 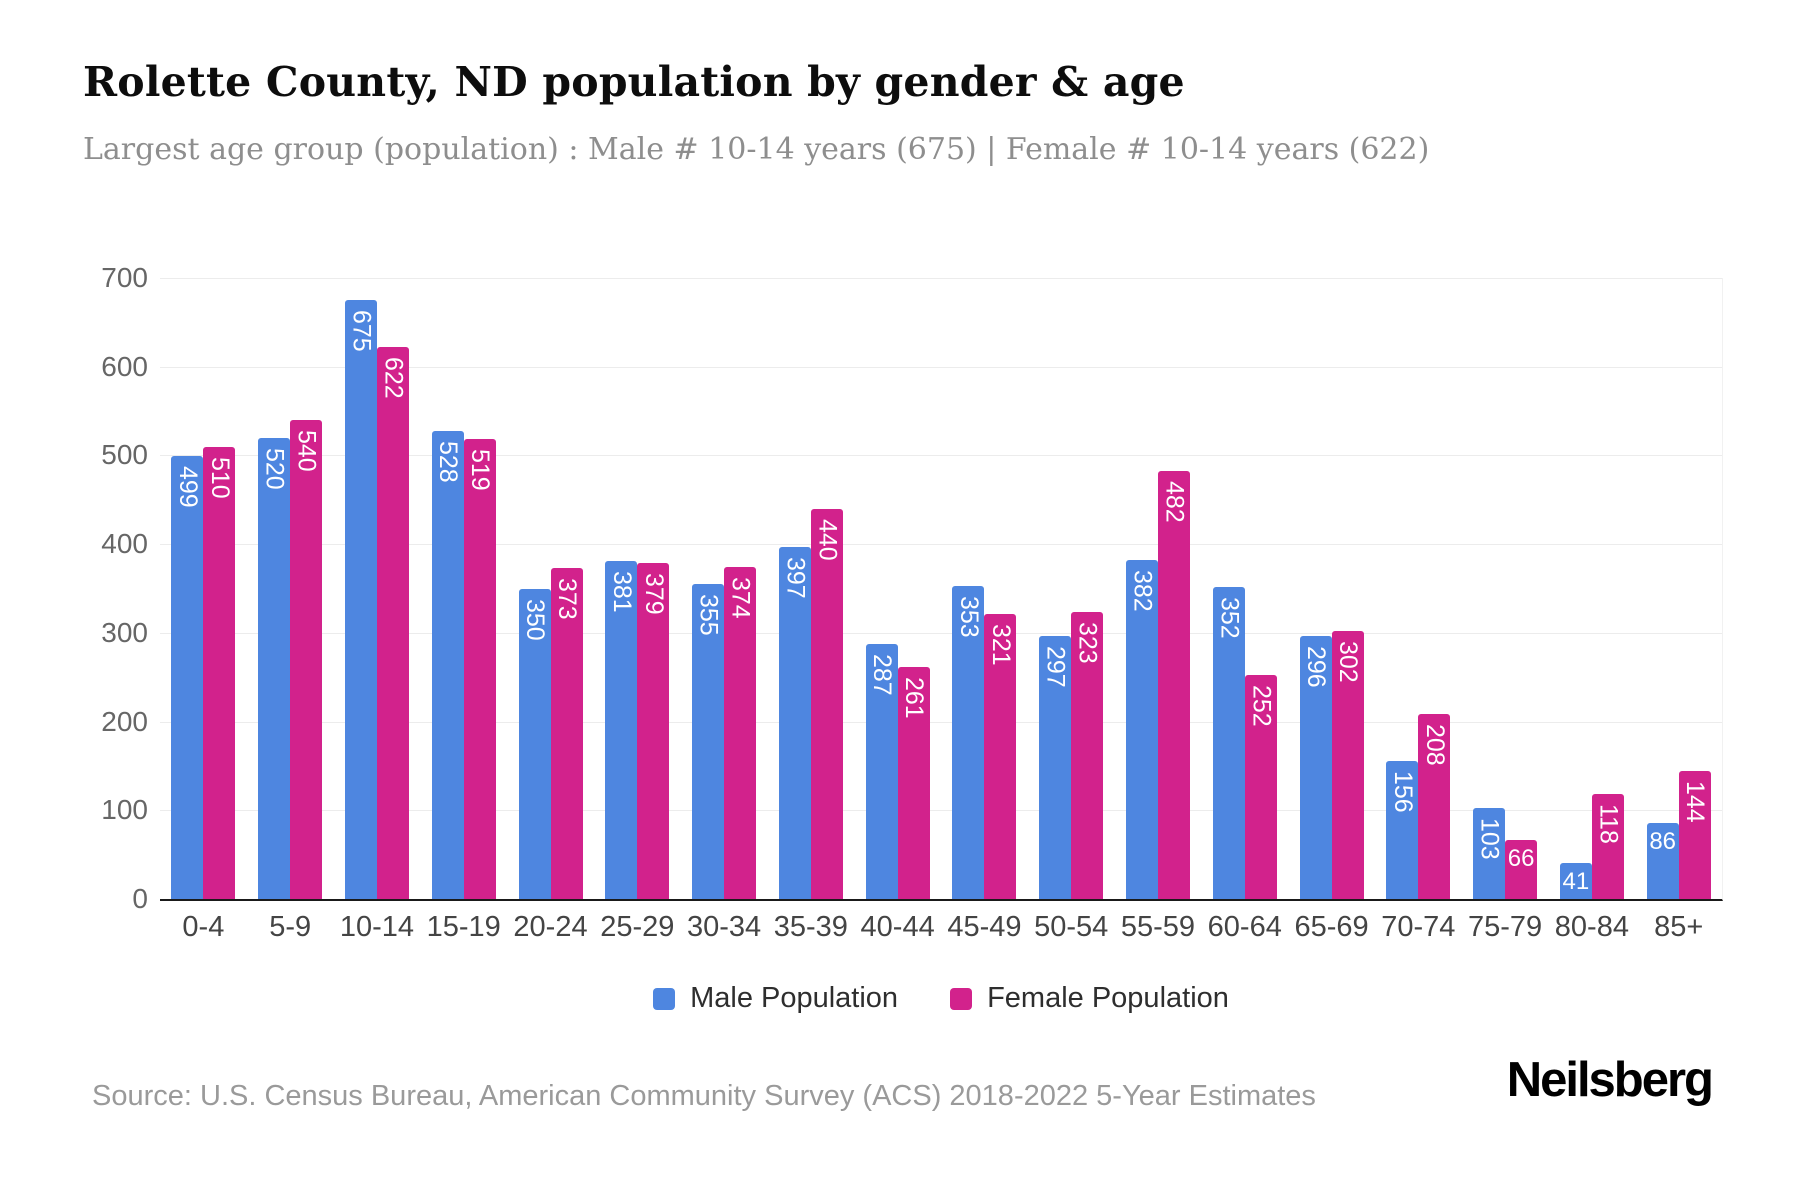 What do you see at coordinates (708, 741) in the screenshot?
I see `male-bar: 355` at bounding box center [708, 741].